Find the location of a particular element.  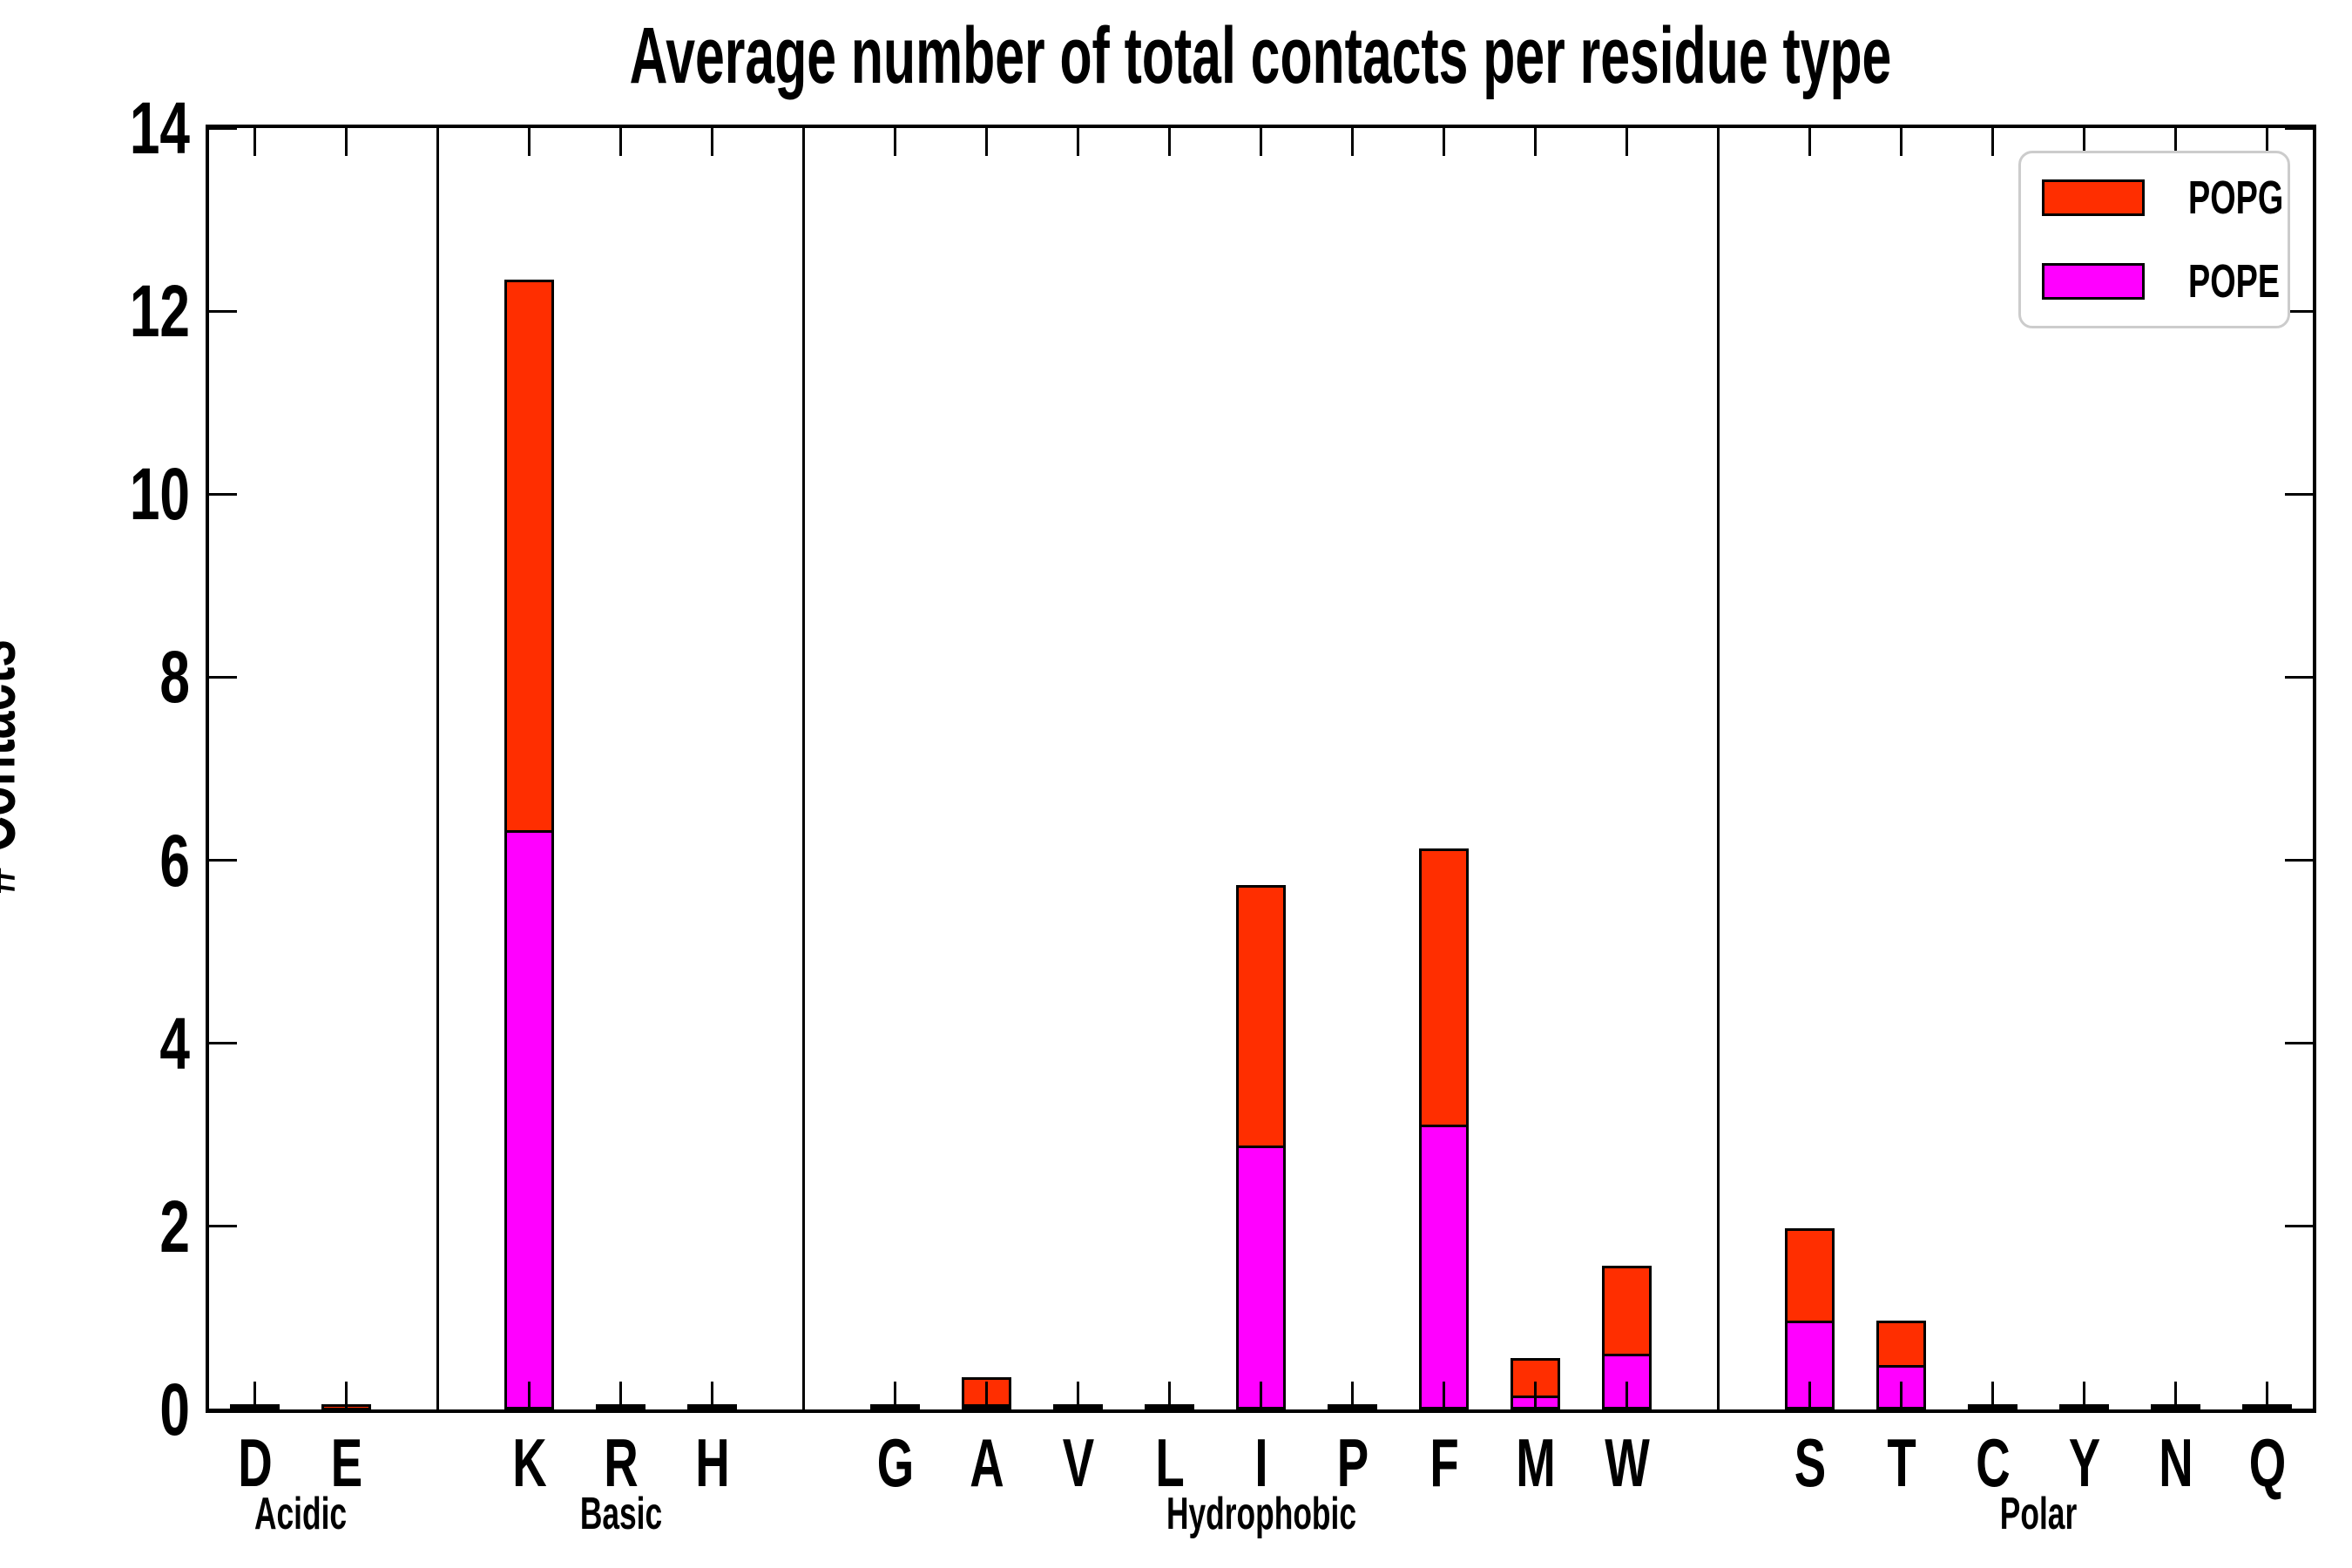

group-label-text: Basic is located at coordinates (620, 1514).